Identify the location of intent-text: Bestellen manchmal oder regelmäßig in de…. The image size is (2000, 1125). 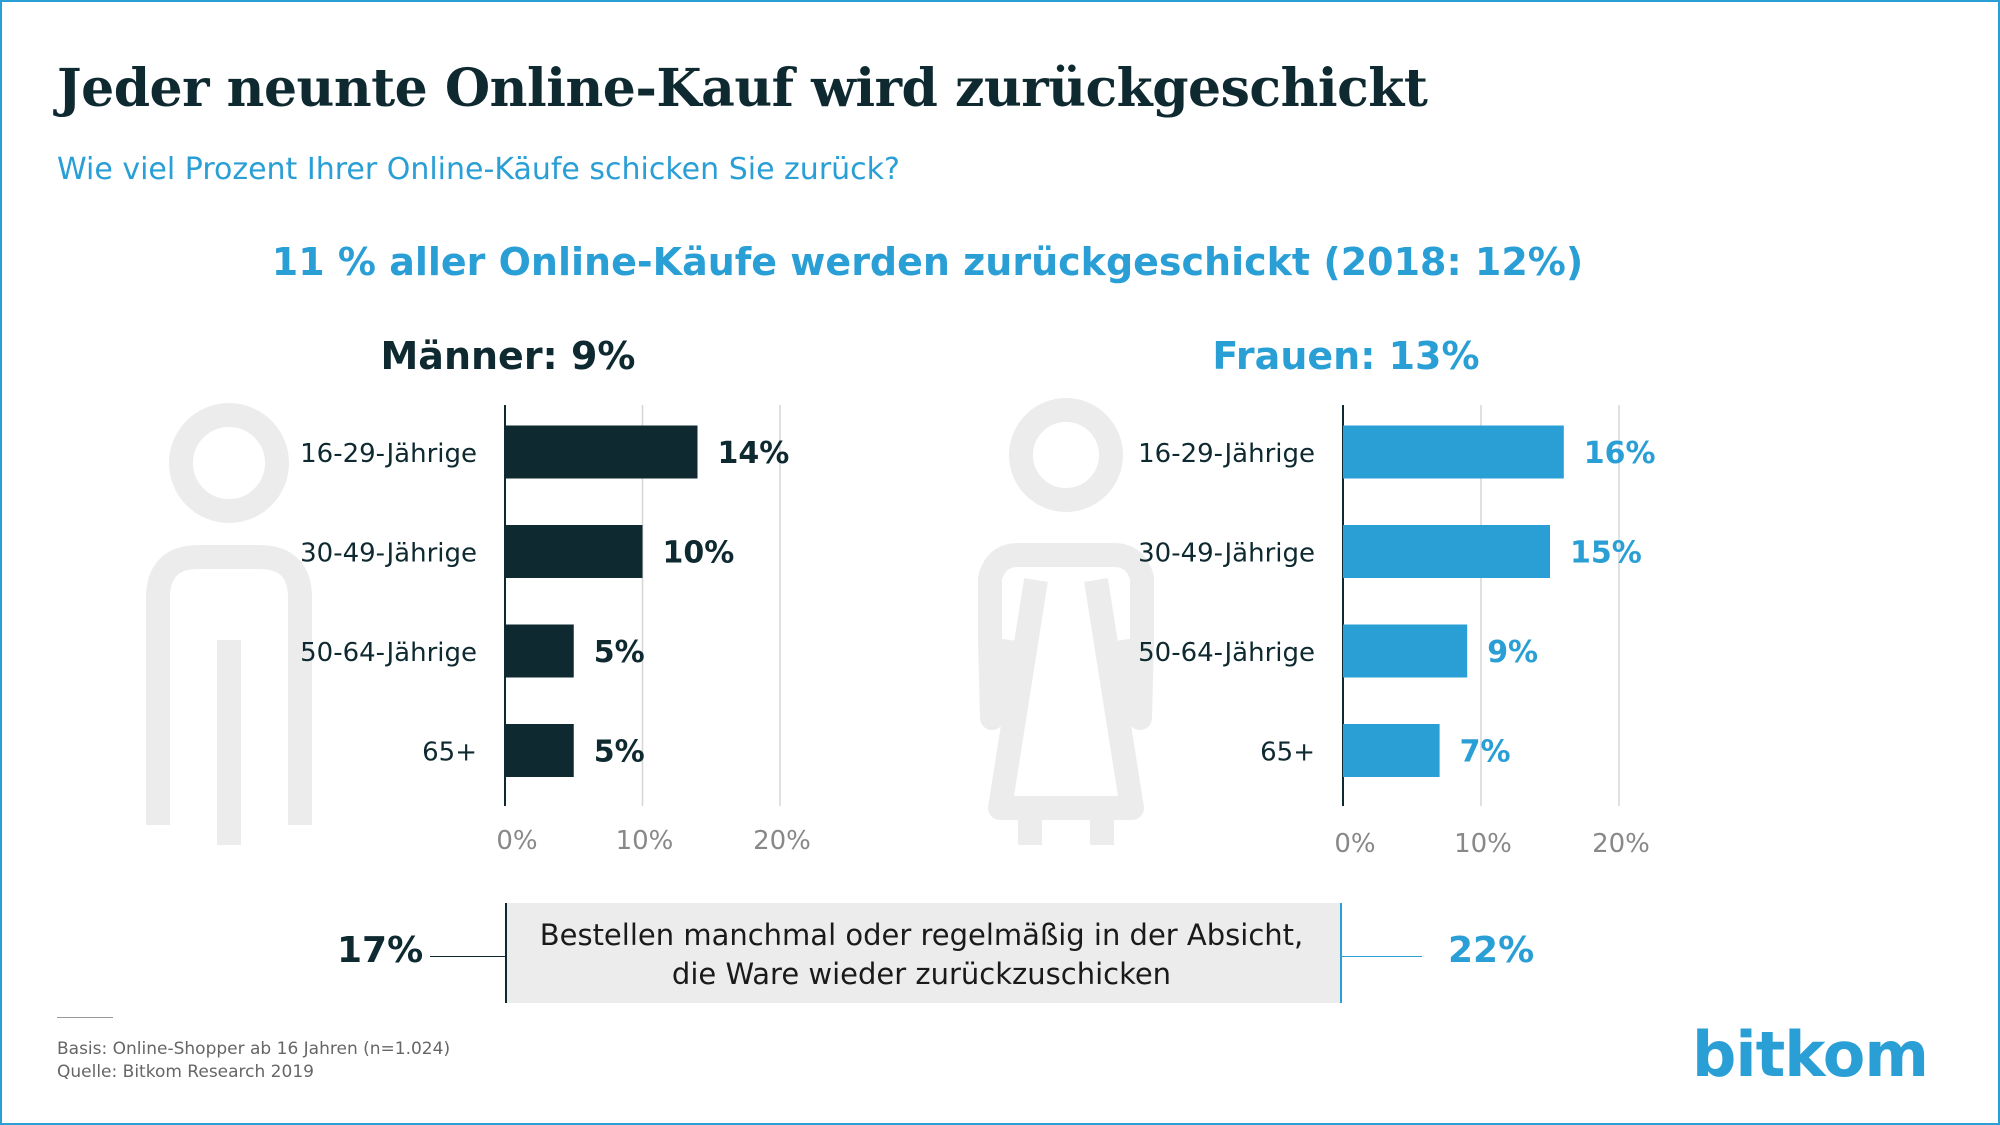
(921, 955).